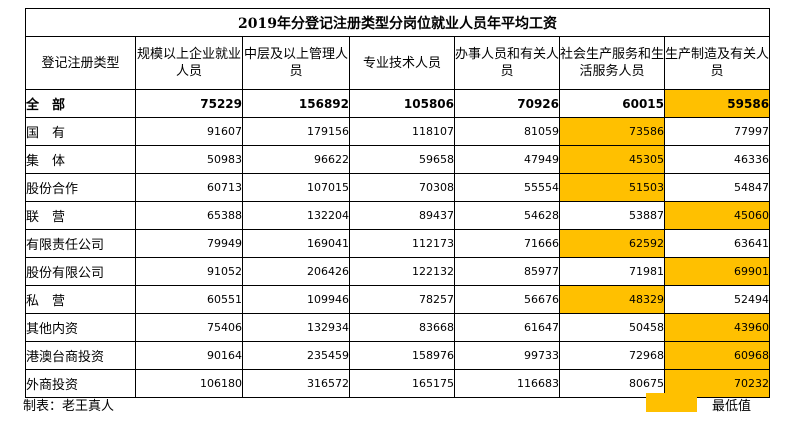  Describe the element at coordinates (612, 103) in the screenshot. I see `value-cell: 60015` at that location.